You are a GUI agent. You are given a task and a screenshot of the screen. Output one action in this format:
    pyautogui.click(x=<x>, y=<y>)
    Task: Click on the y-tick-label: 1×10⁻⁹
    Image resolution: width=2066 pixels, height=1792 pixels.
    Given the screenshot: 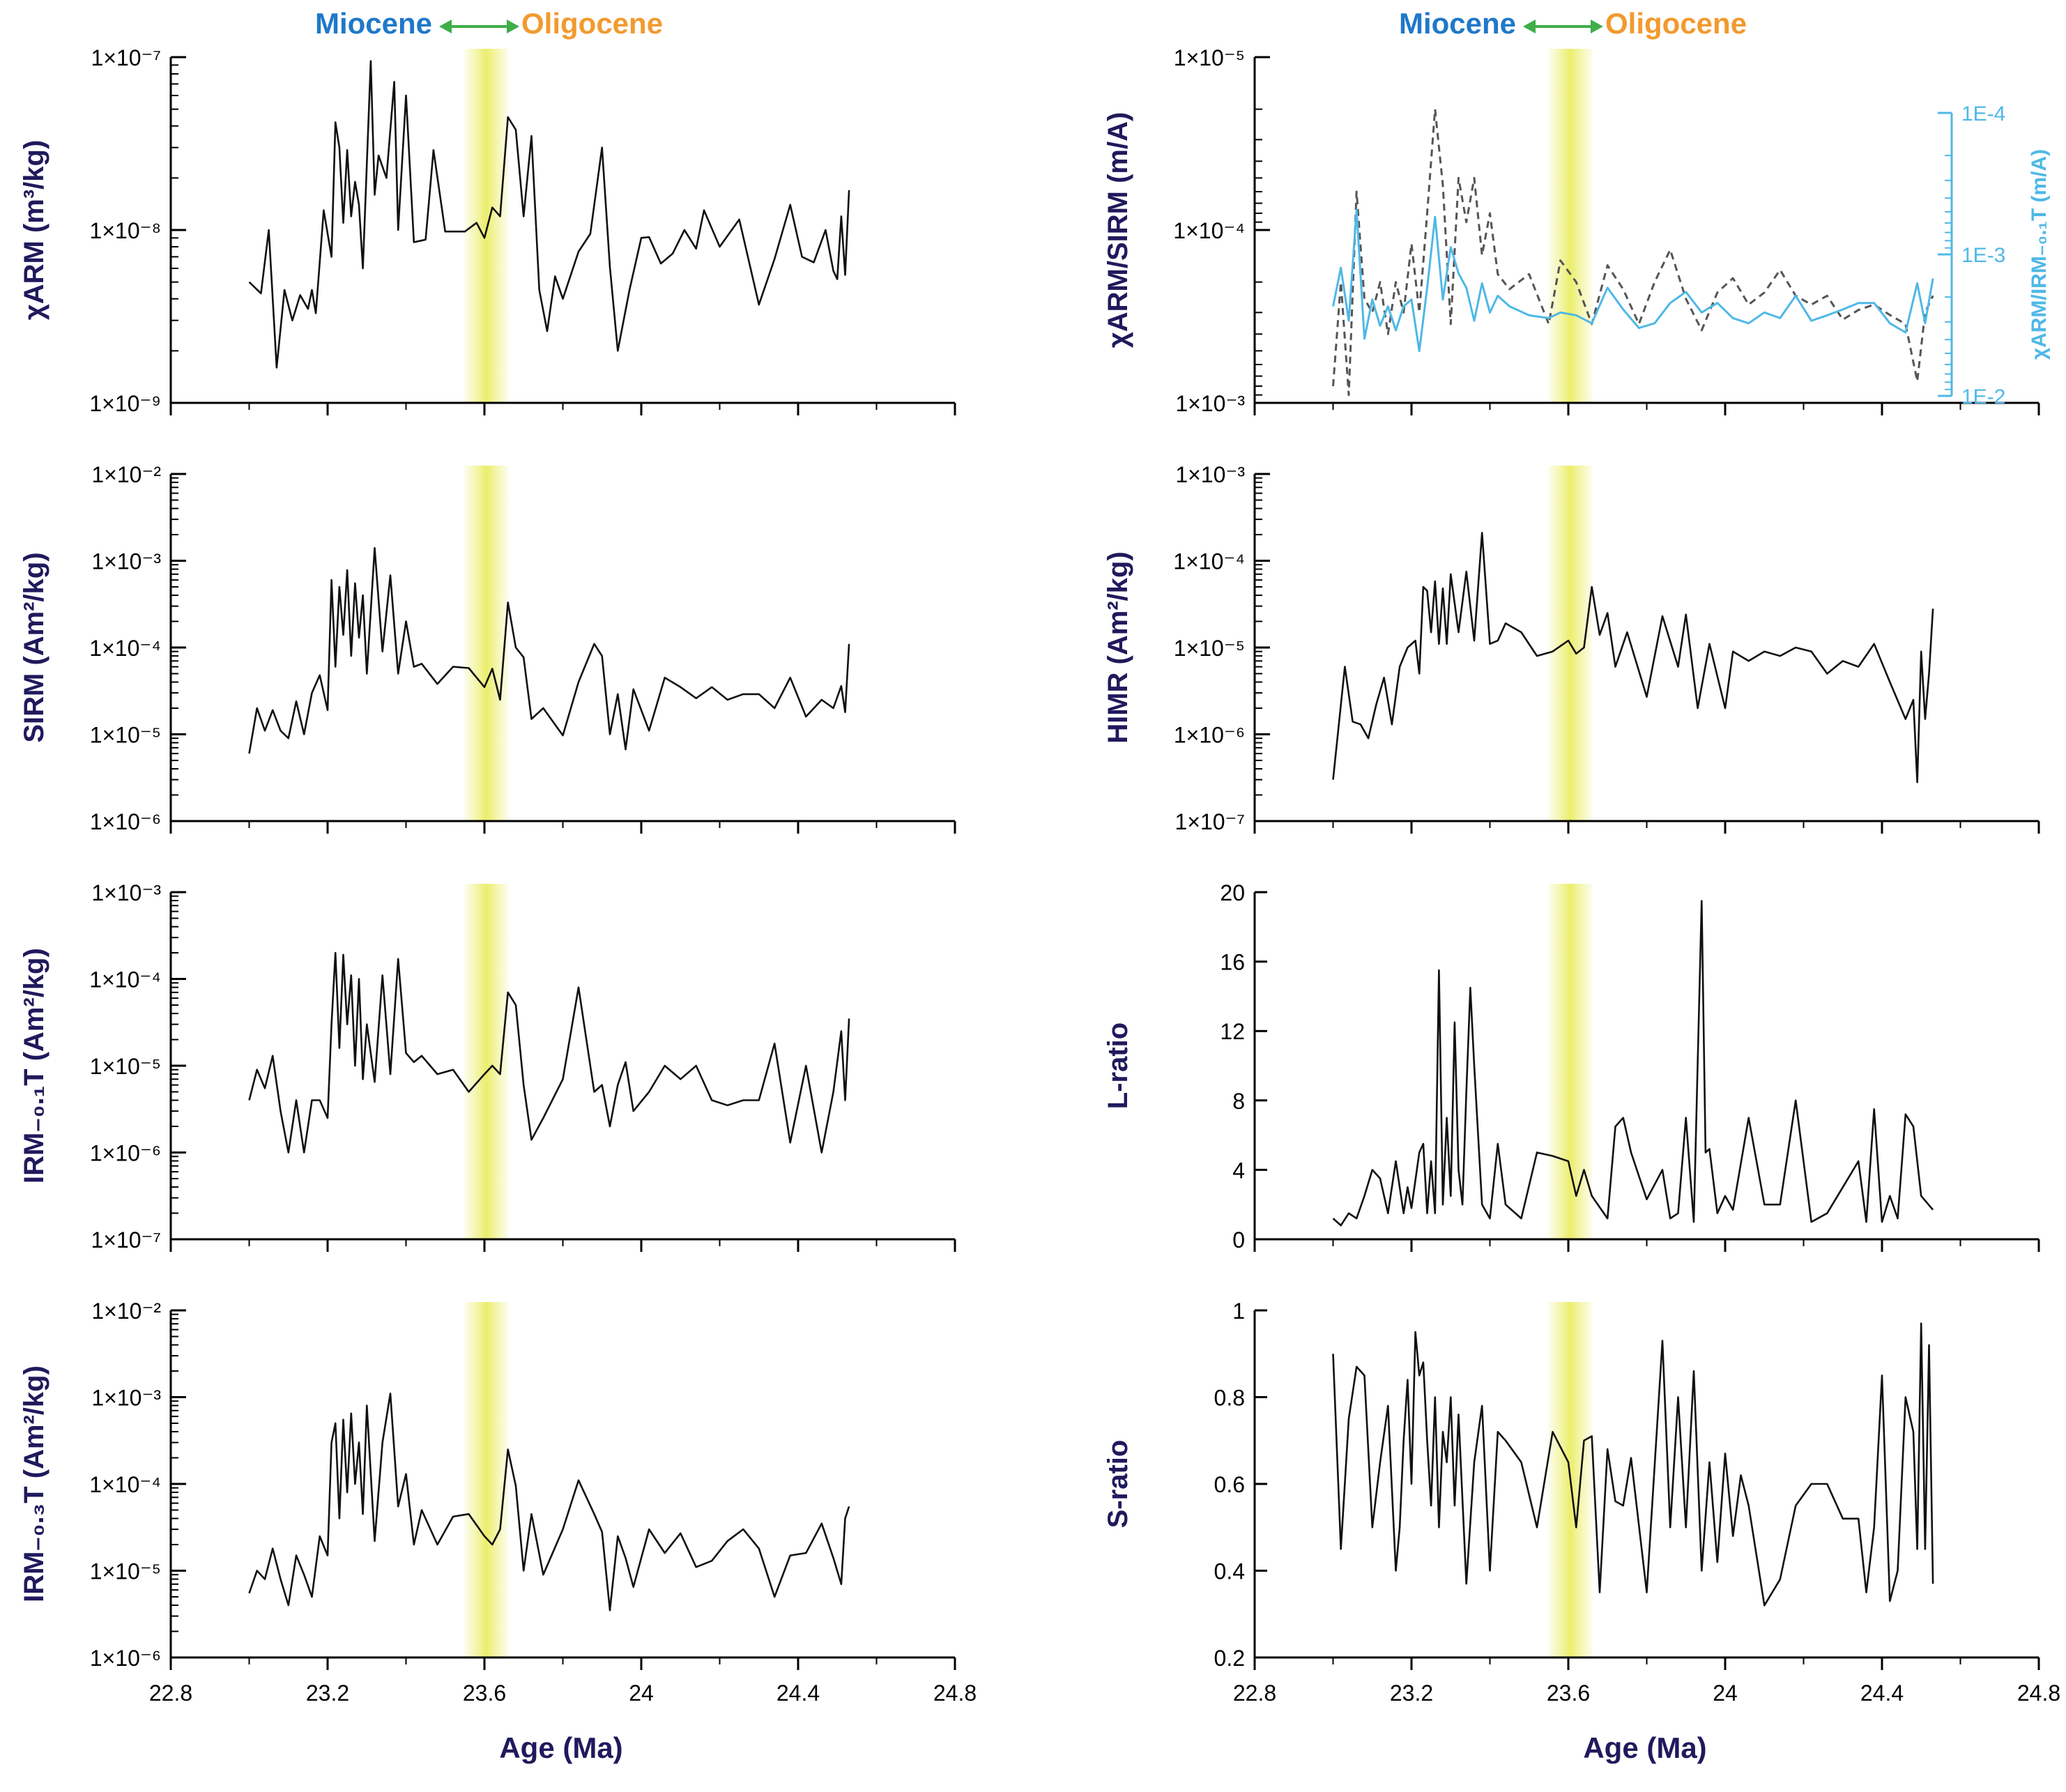 What is the action you would take?
    pyautogui.click(x=125, y=403)
    